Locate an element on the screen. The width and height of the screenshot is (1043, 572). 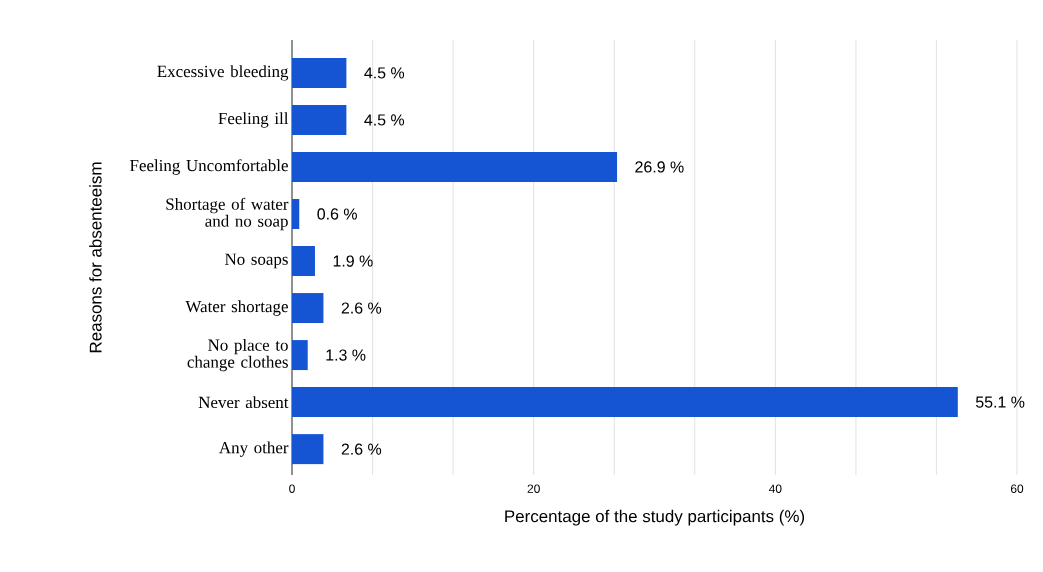
y-tick-label: Feeling Uncomfortable is located at coordinates (209, 167).